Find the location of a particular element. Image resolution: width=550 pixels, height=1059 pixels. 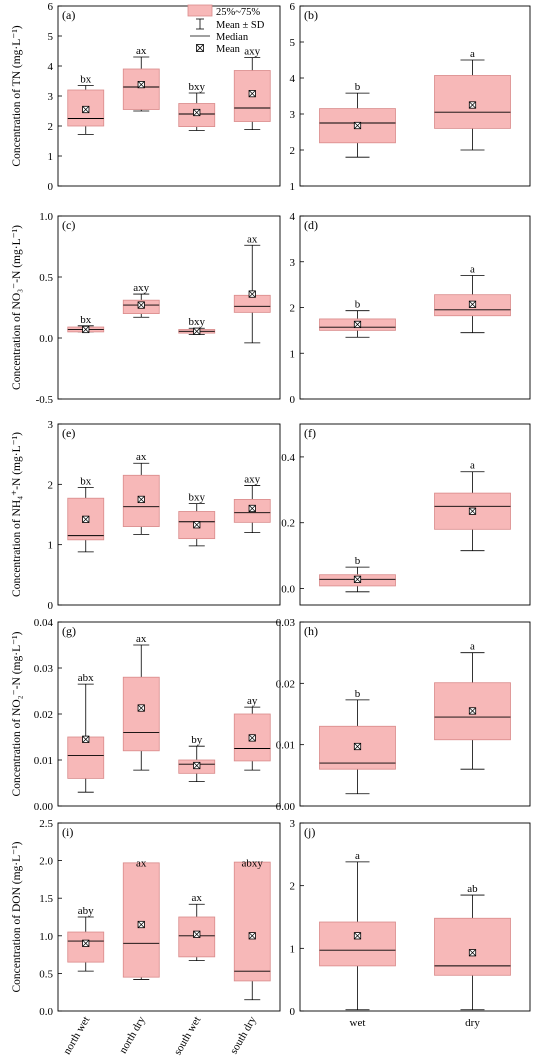

box-north-wet: aby is located at coordinates (86, 938).